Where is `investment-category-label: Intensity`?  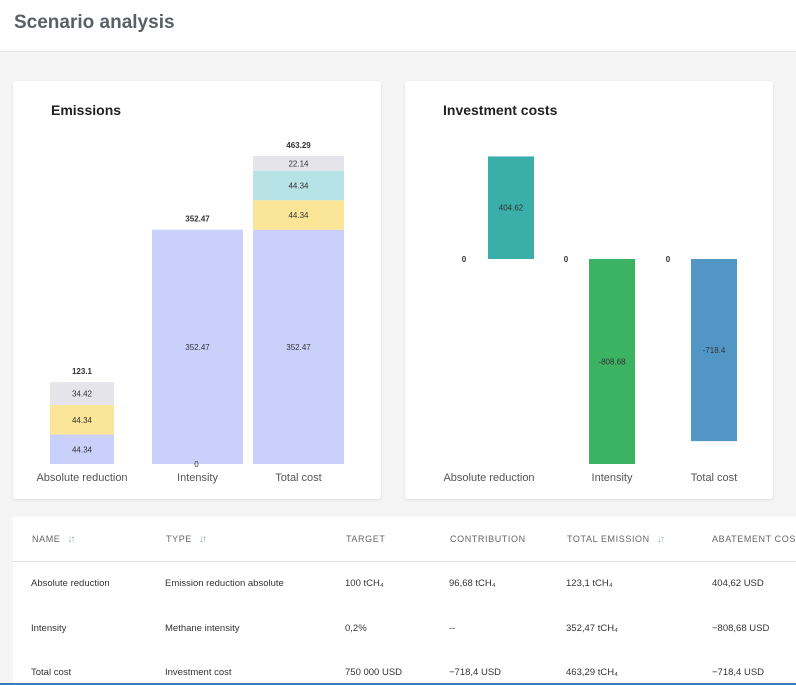 investment-category-label: Intensity is located at coordinates (612, 478).